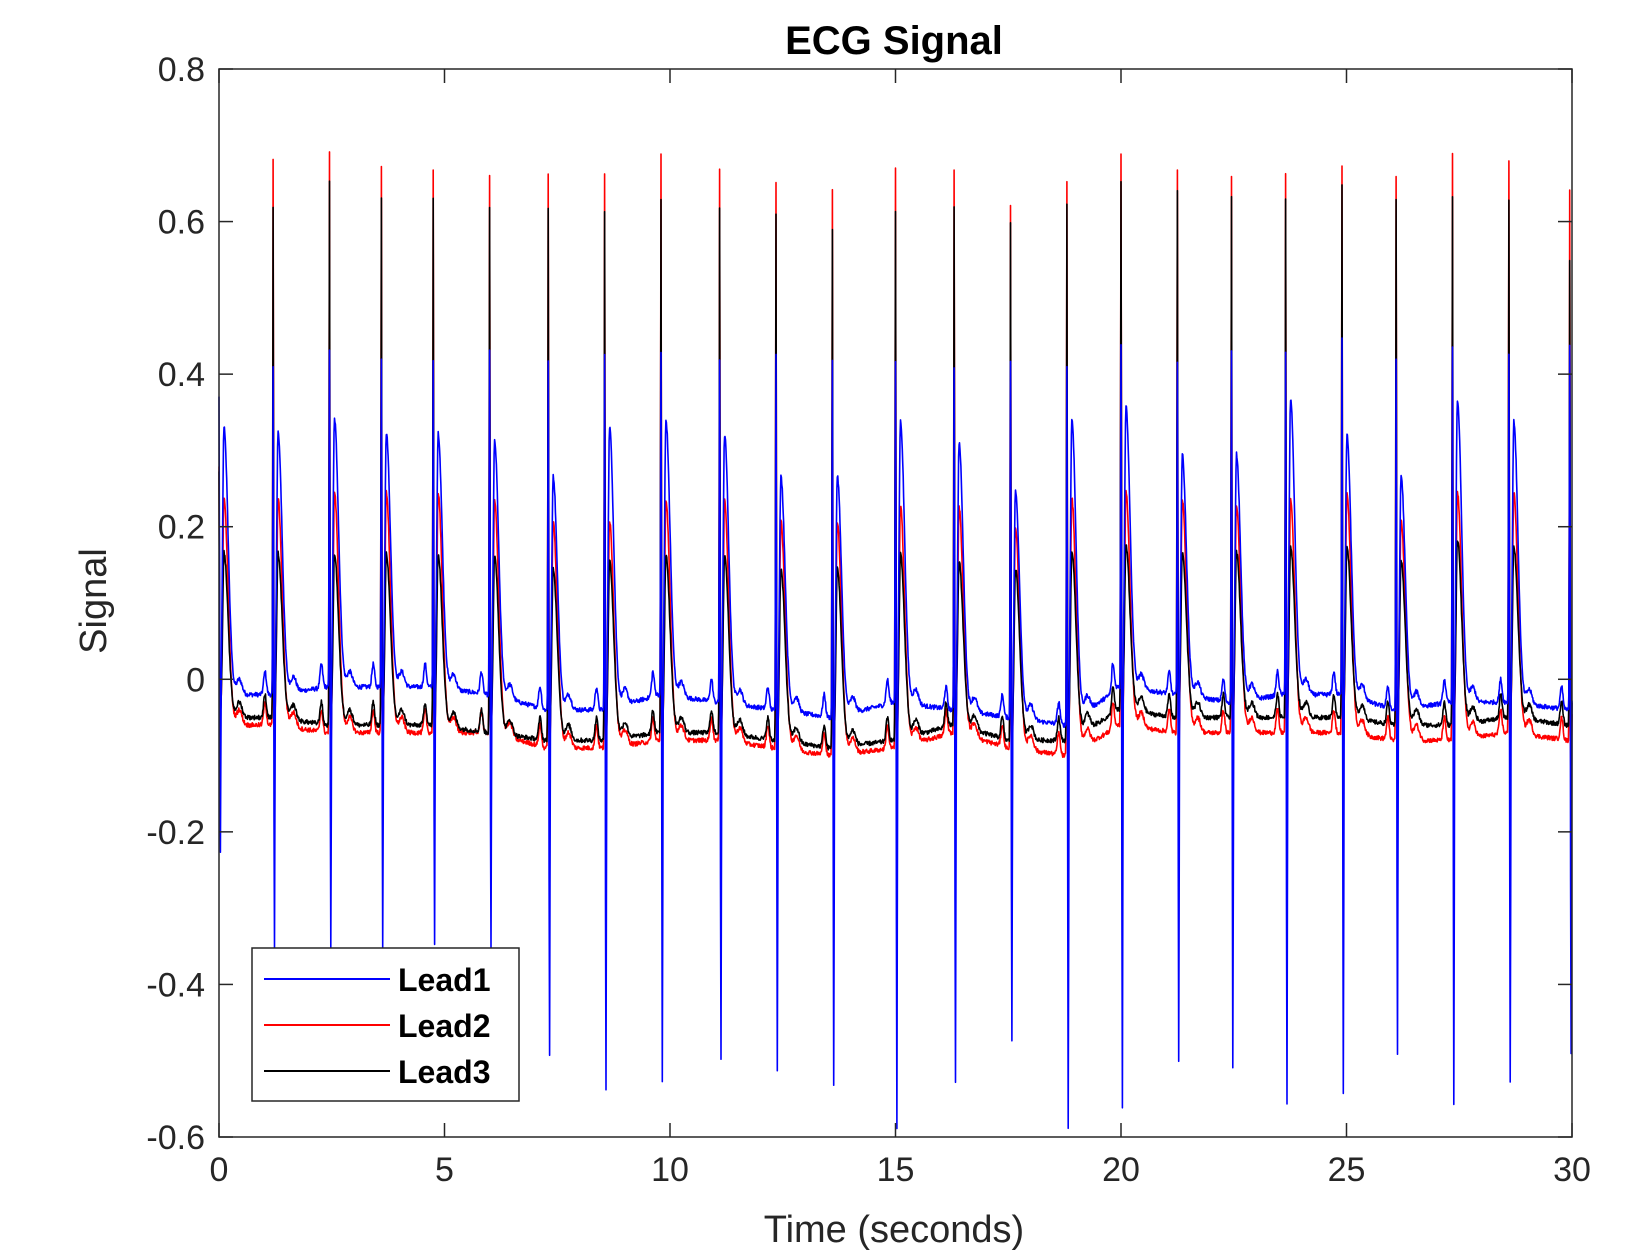 The height and width of the screenshot is (1250, 1637). I want to click on chart-title: ECG Signal, so click(894, 41).